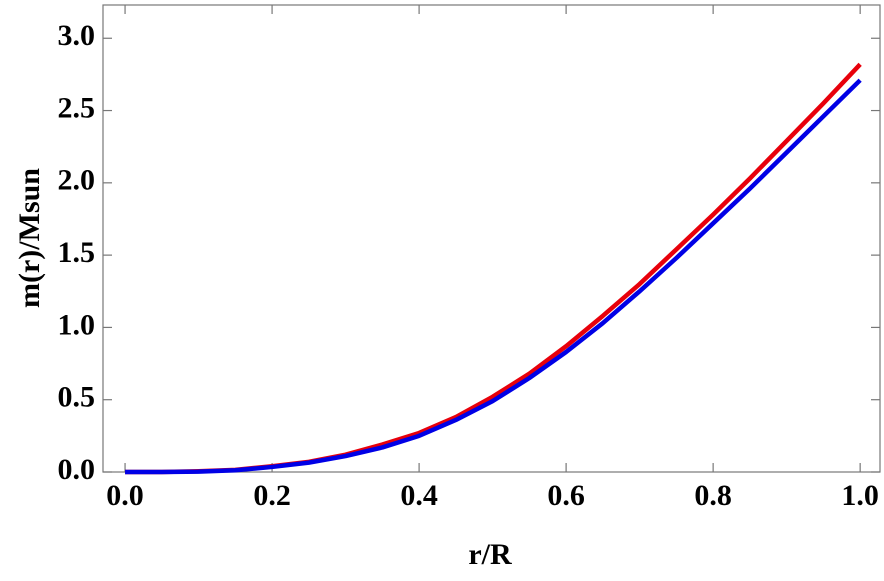  Describe the element at coordinates (272, 495) in the screenshot. I see `x-tick-label: 0.2` at that location.